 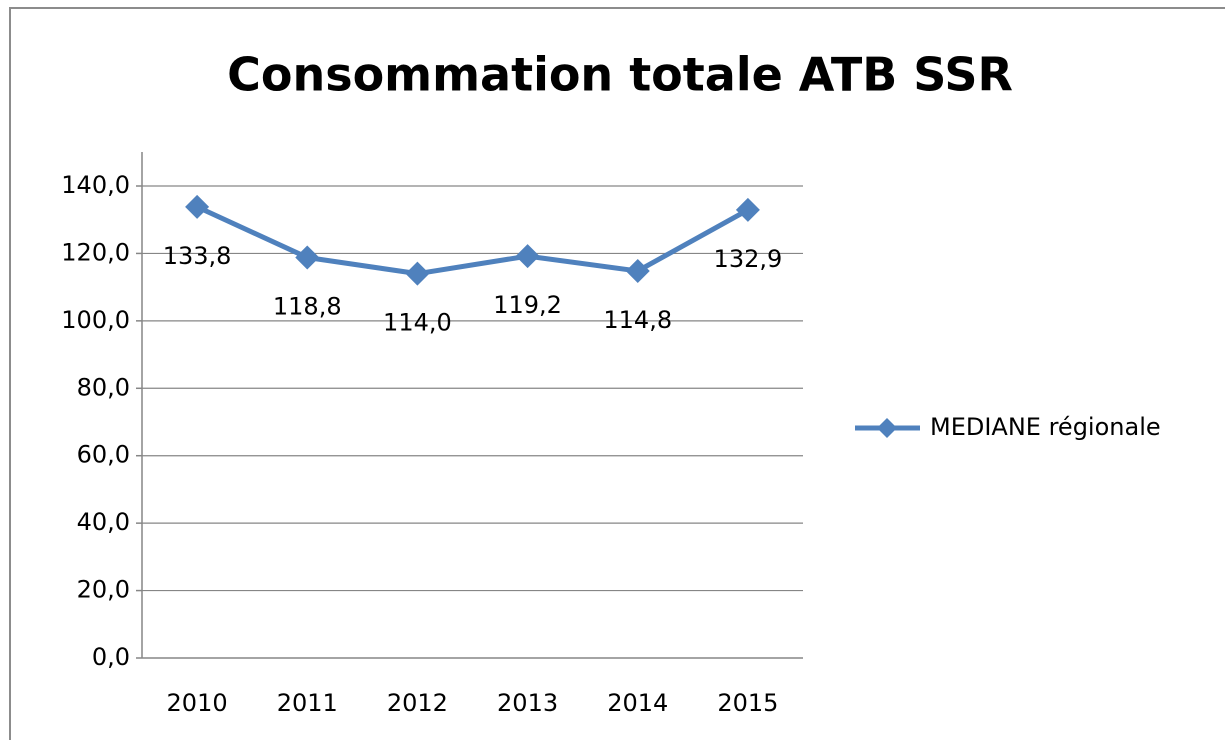 What do you see at coordinates (747, 703) in the screenshot?
I see `x-tick-label: 2015` at bounding box center [747, 703].